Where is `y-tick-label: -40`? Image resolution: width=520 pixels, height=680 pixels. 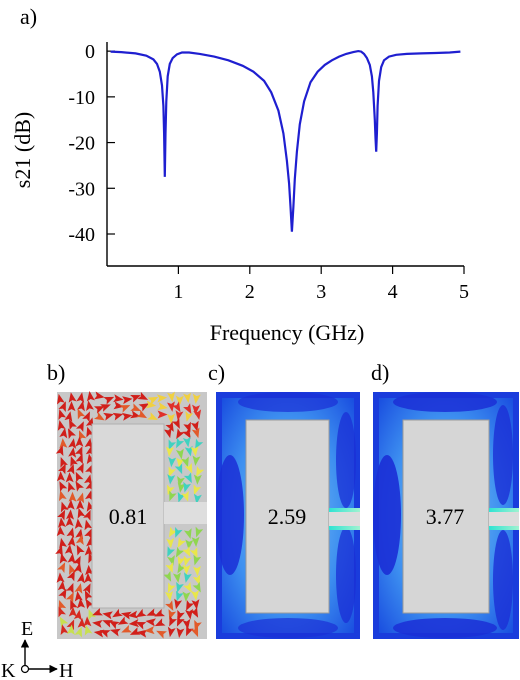
y-tick-label: -40 is located at coordinates (81, 235).